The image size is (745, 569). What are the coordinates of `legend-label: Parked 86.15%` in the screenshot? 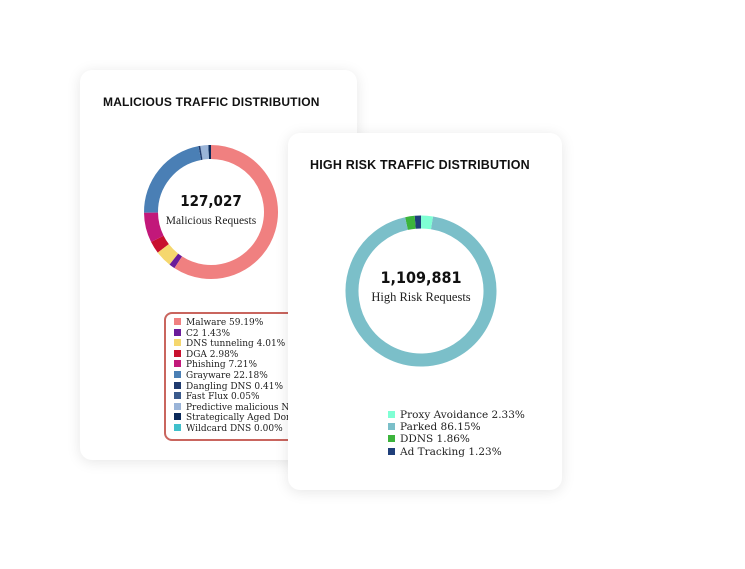 It's located at (440, 427).